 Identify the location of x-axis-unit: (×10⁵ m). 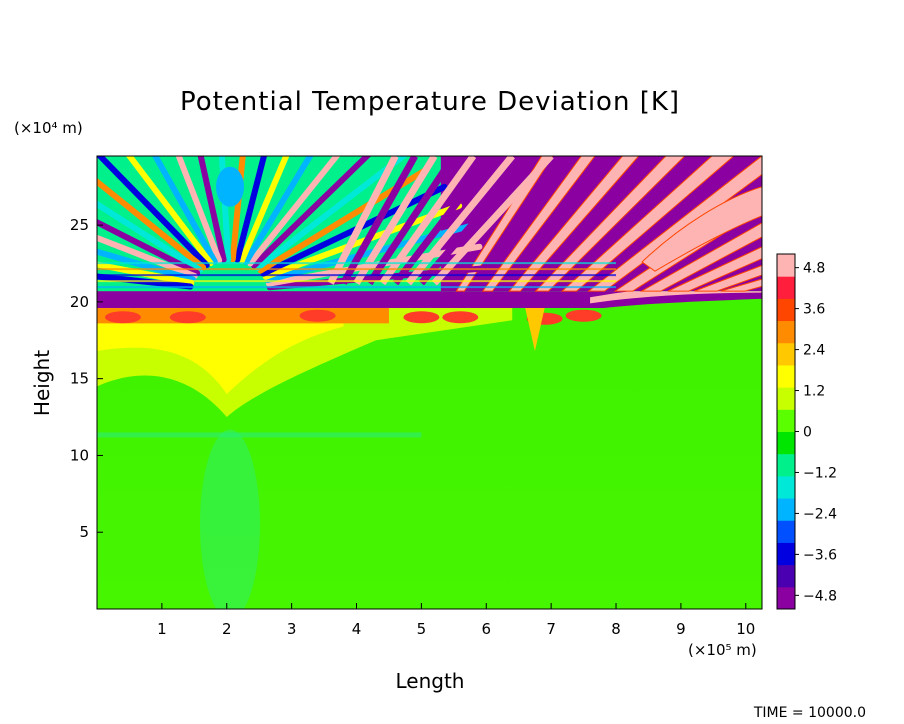
(722, 650).